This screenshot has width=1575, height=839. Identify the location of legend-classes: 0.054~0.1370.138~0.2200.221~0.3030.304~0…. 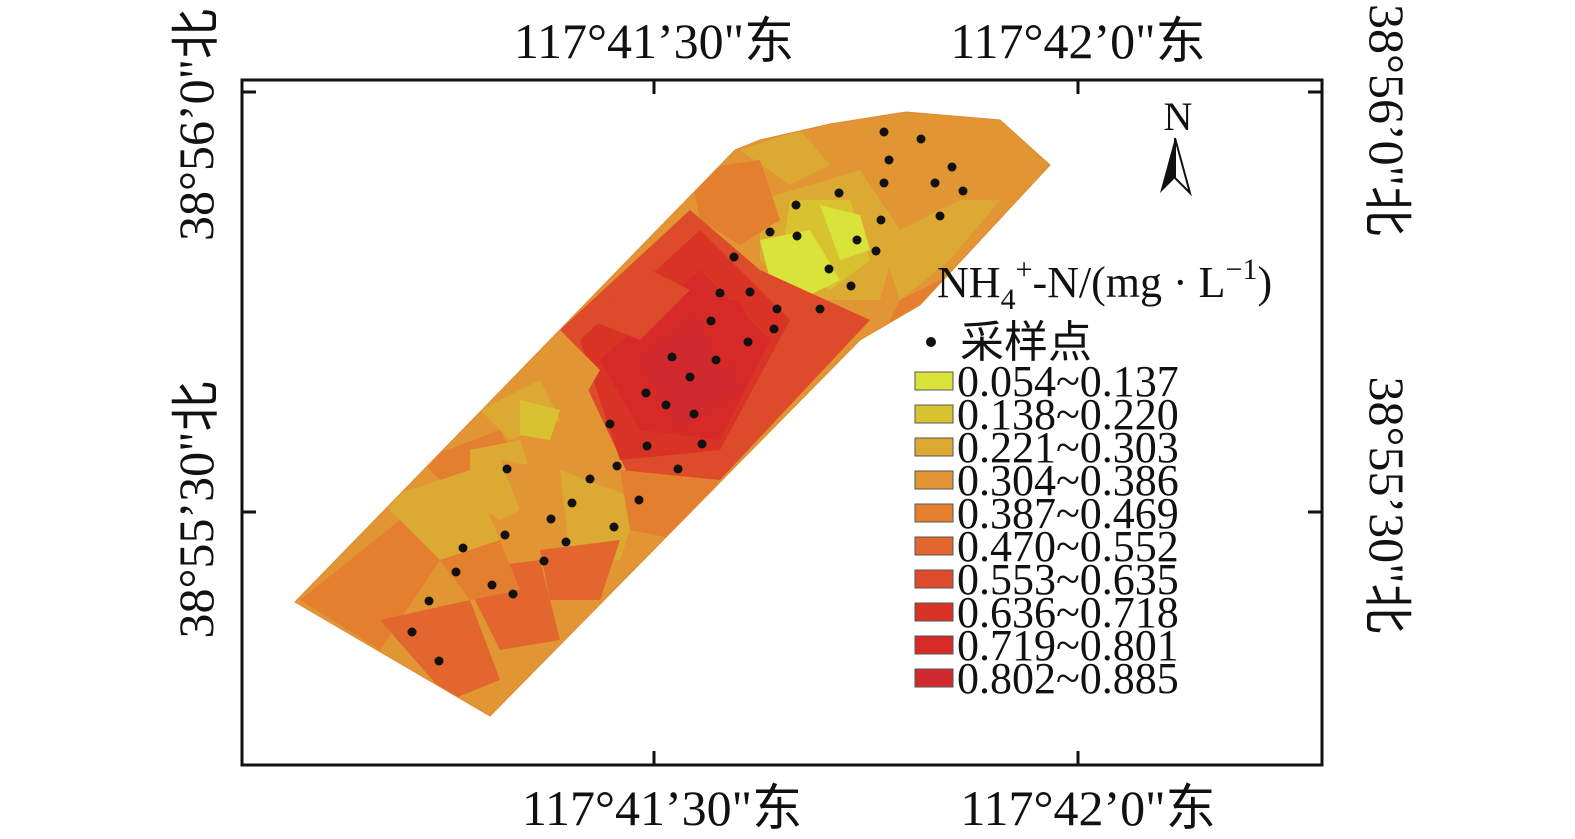
(1046, 530).